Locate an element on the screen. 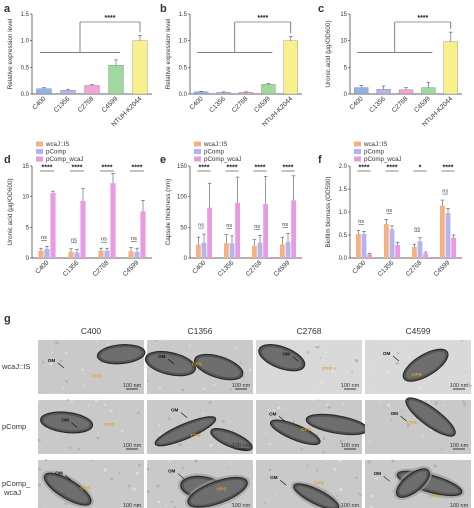  bacterium-interior is located at coordinates (430, 417).